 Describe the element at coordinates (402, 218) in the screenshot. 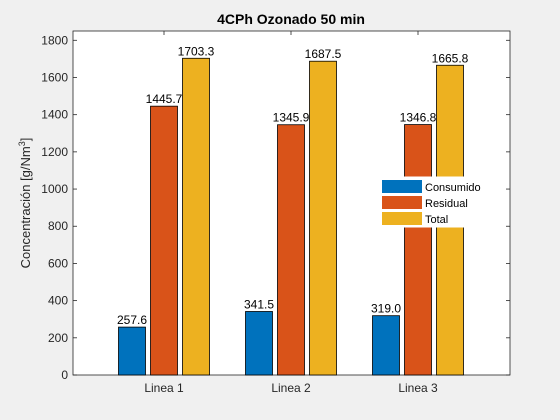

I see `legend-swatch-total` at that location.